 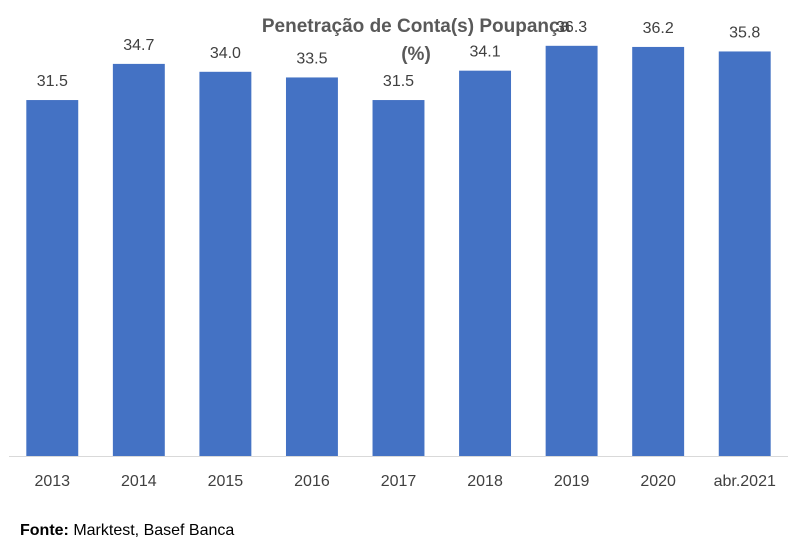 What do you see at coordinates (485, 263) in the screenshot?
I see `bar-2018` at bounding box center [485, 263].